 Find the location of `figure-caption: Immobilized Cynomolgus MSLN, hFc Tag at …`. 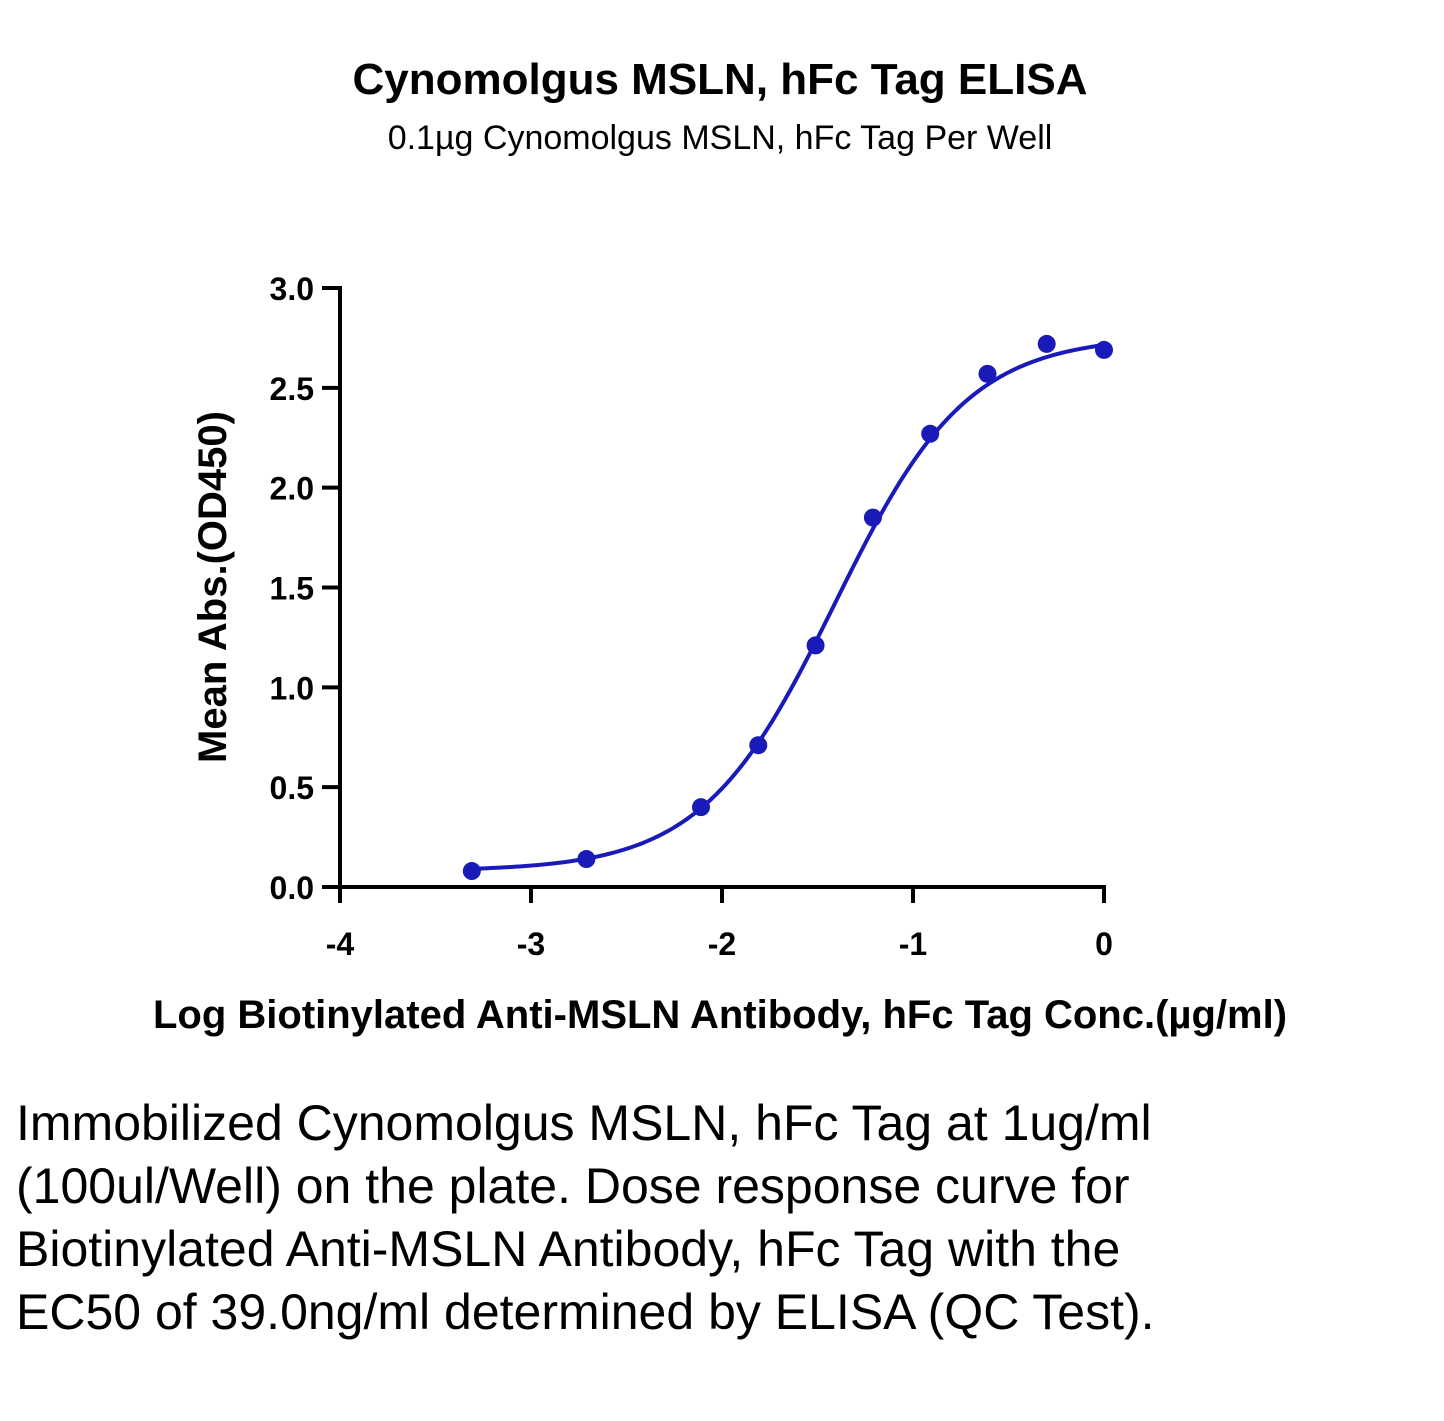

figure-caption: Immobilized Cynomolgus MSLN, hFc Tag at … is located at coordinates (585, 1217).